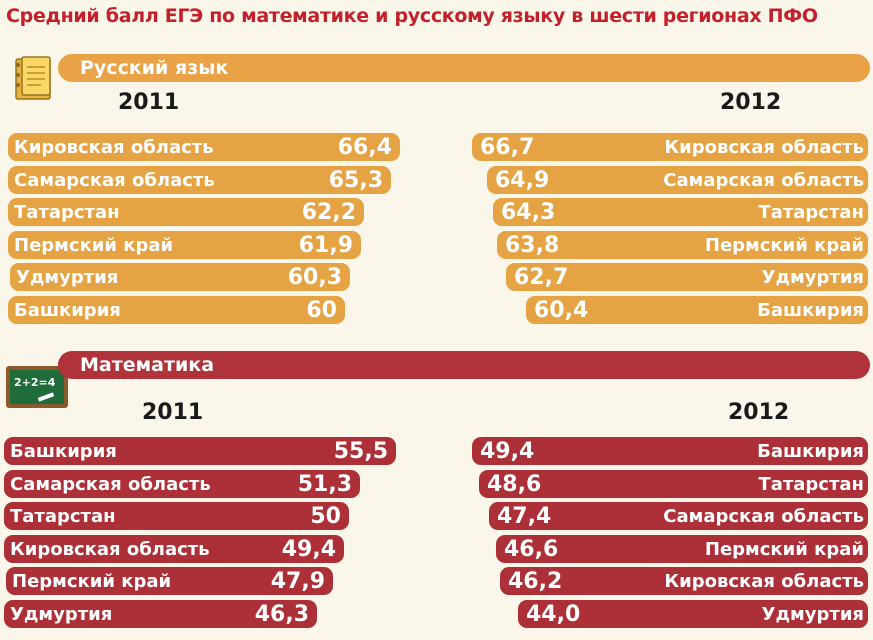  Describe the element at coordinates (31, 78) in the screenshot. I see `notebook-icon` at that location.